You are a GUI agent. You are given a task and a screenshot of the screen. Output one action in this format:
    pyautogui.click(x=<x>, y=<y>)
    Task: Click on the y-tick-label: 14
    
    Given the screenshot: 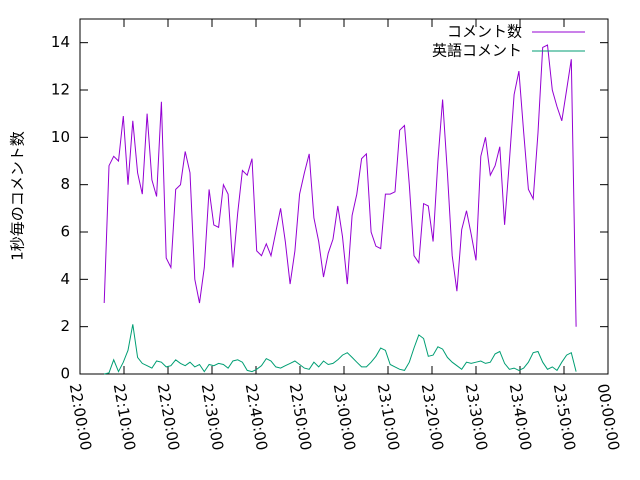 What is the action you would take?
    pyautogui.click(x=60, y=42)
    